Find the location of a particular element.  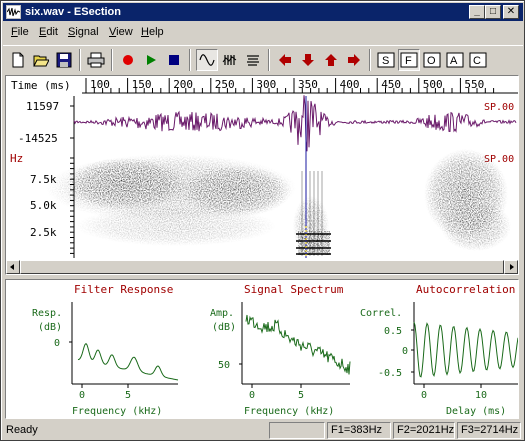

status-ready: Ready is located at coordinates (22, 430).